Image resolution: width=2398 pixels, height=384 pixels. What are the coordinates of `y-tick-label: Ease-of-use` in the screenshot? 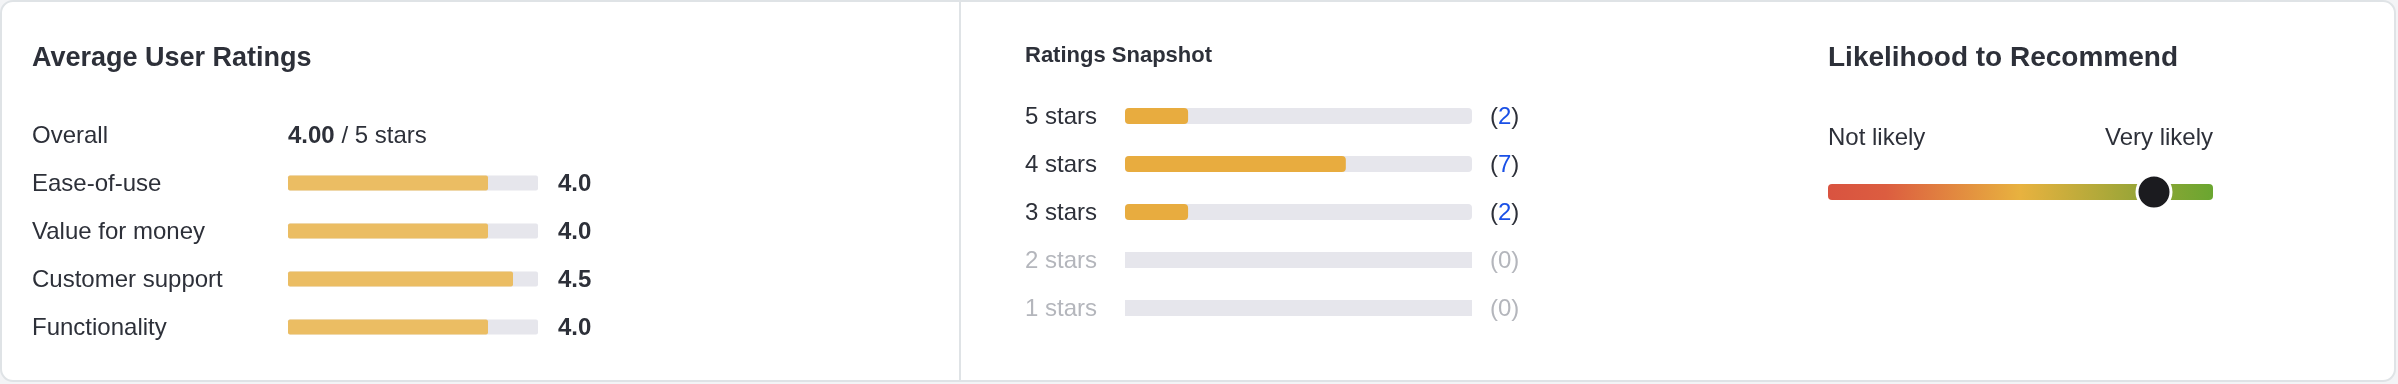 It's located at (97, 182).